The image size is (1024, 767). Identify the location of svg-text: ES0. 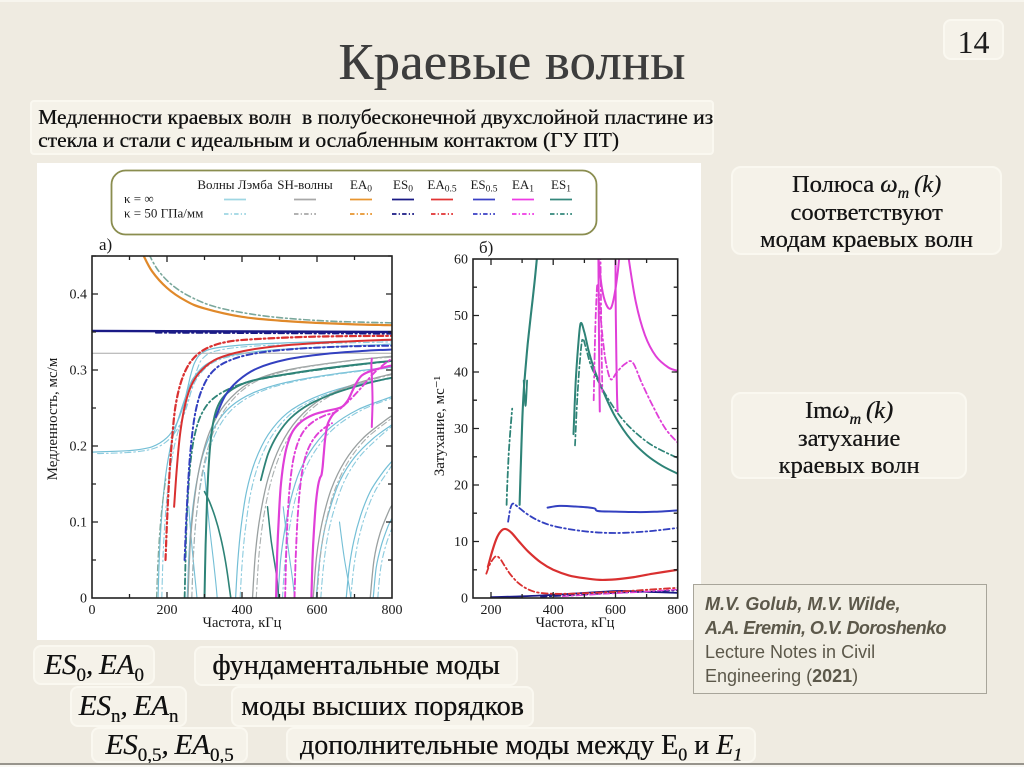
(403, 186).